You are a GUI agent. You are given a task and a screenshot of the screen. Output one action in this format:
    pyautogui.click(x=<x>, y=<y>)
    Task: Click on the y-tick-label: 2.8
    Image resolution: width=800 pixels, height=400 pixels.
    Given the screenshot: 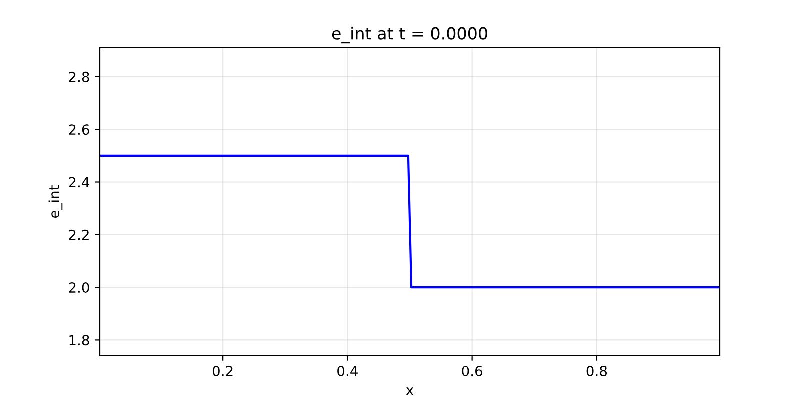 What is the action you would take?
    pyautogui.click(x=79, y=77)
    